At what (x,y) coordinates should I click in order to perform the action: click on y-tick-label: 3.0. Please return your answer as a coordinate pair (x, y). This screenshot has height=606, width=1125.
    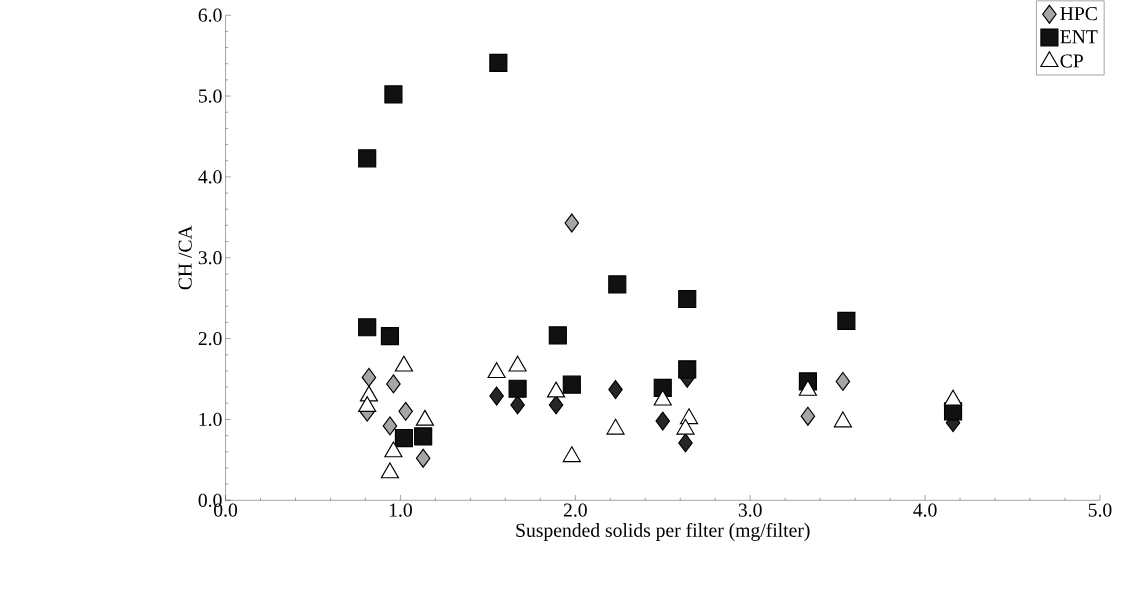
    Looking at the image, I should click on (210, 258).